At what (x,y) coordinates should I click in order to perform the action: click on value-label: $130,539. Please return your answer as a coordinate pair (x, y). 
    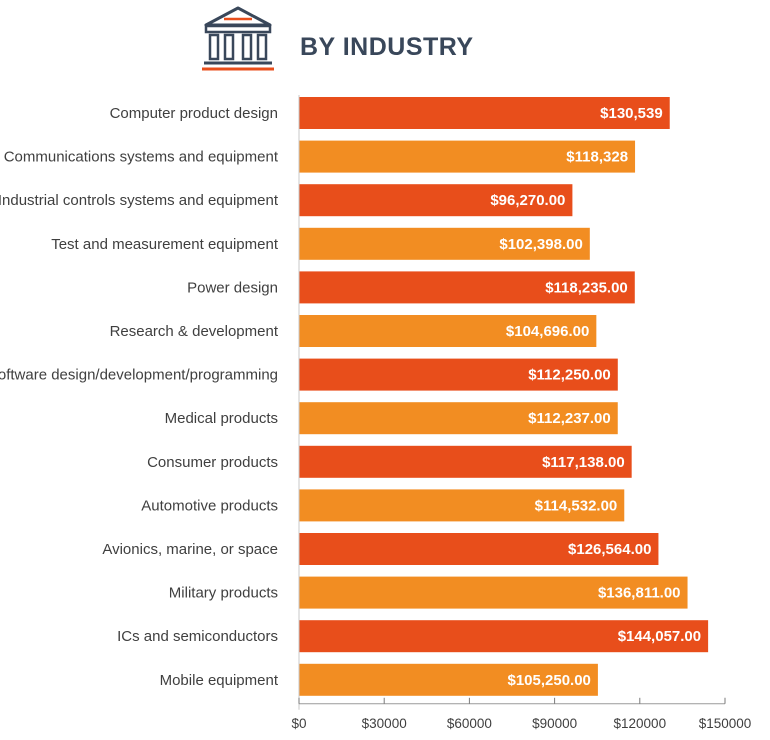
    Looking at the image, I should click on (631, 113).